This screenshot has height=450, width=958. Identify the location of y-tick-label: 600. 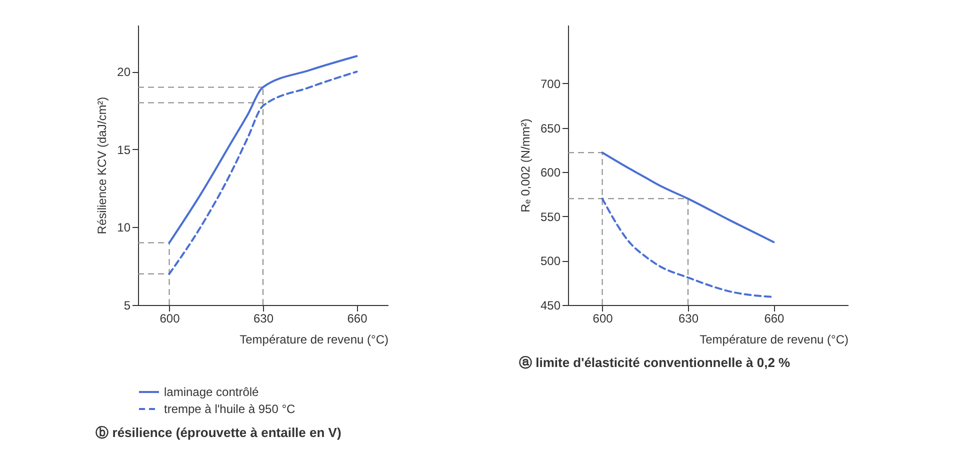
(550, 173).